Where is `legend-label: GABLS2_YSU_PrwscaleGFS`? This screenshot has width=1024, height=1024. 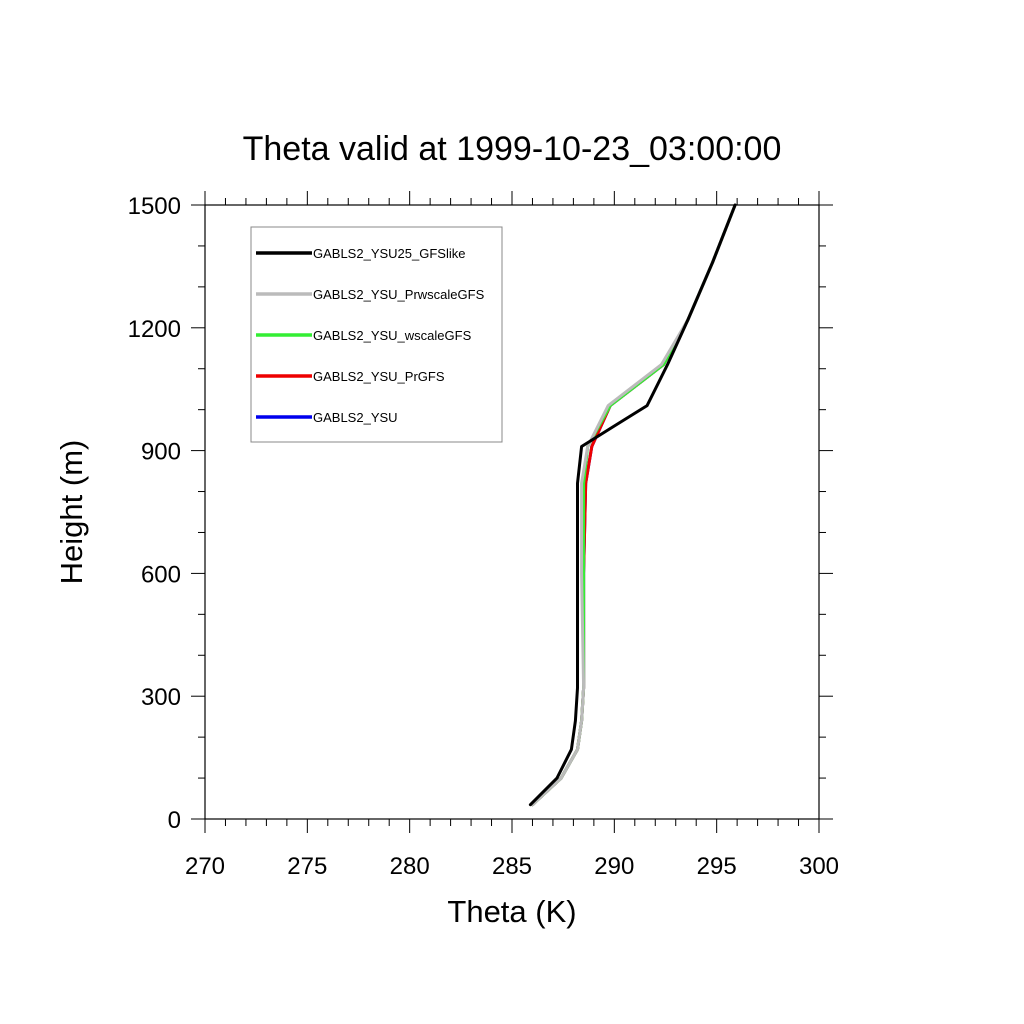 legend-label: GABLS2_YSU_PrwscaleGFS is located at coordinates (399, 294).